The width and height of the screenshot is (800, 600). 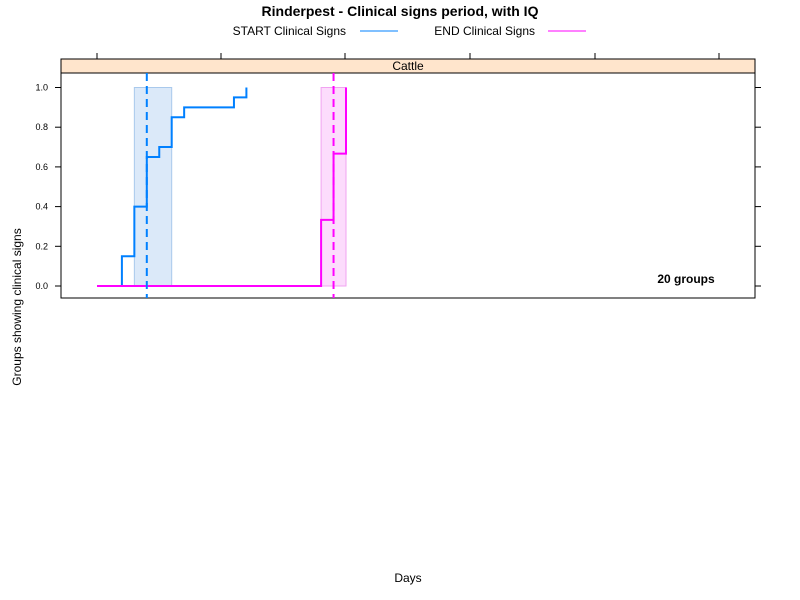 I want to click on median-lines, so click(x=240, y=185).